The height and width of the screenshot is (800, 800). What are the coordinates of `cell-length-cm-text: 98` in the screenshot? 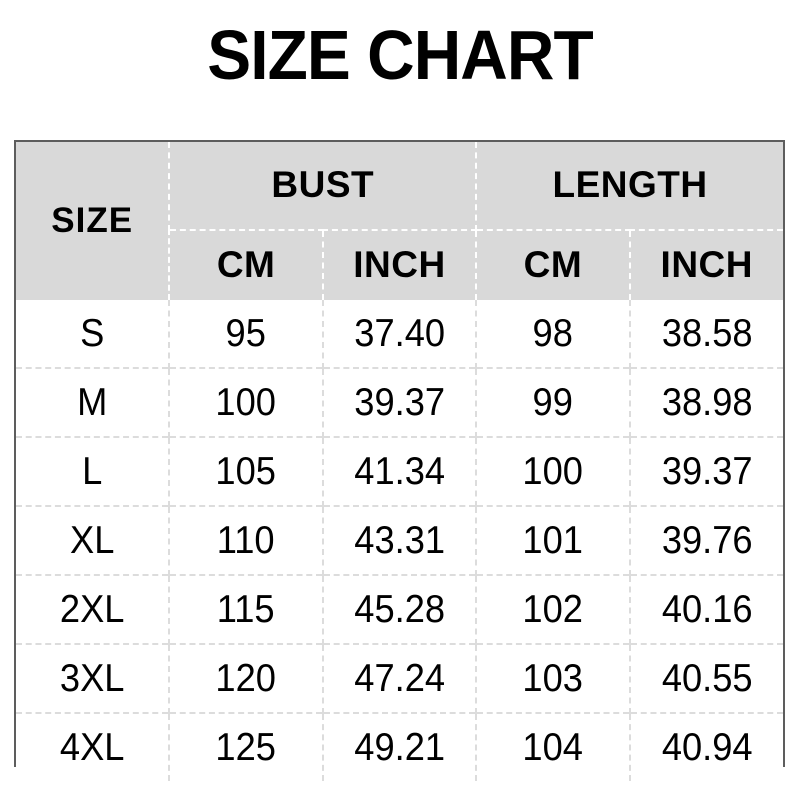 It's located at (553, 333).